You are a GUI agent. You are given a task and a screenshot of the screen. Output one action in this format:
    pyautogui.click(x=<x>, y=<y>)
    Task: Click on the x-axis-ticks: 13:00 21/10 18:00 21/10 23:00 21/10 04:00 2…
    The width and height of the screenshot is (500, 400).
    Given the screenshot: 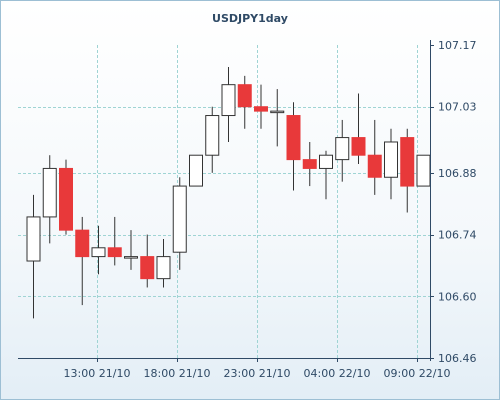 What is the action you would take?
    pyautogui.click(x=257, y=369)
    